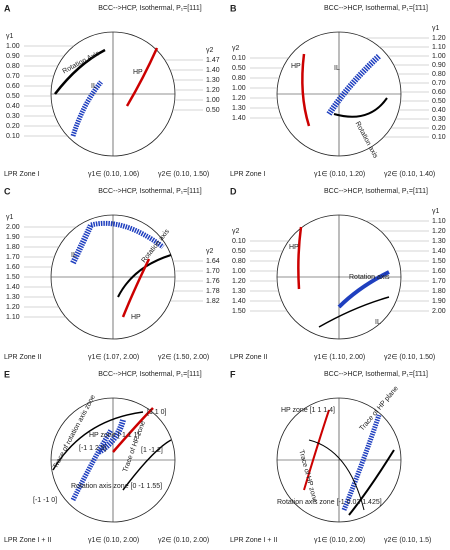 The width and height of the screenshot is (450, 550). Describe the element at coordinates (183, 357) in the screenshot. I see `gamma2-range: γ2∈ (1.50, 2.00)` at that location.